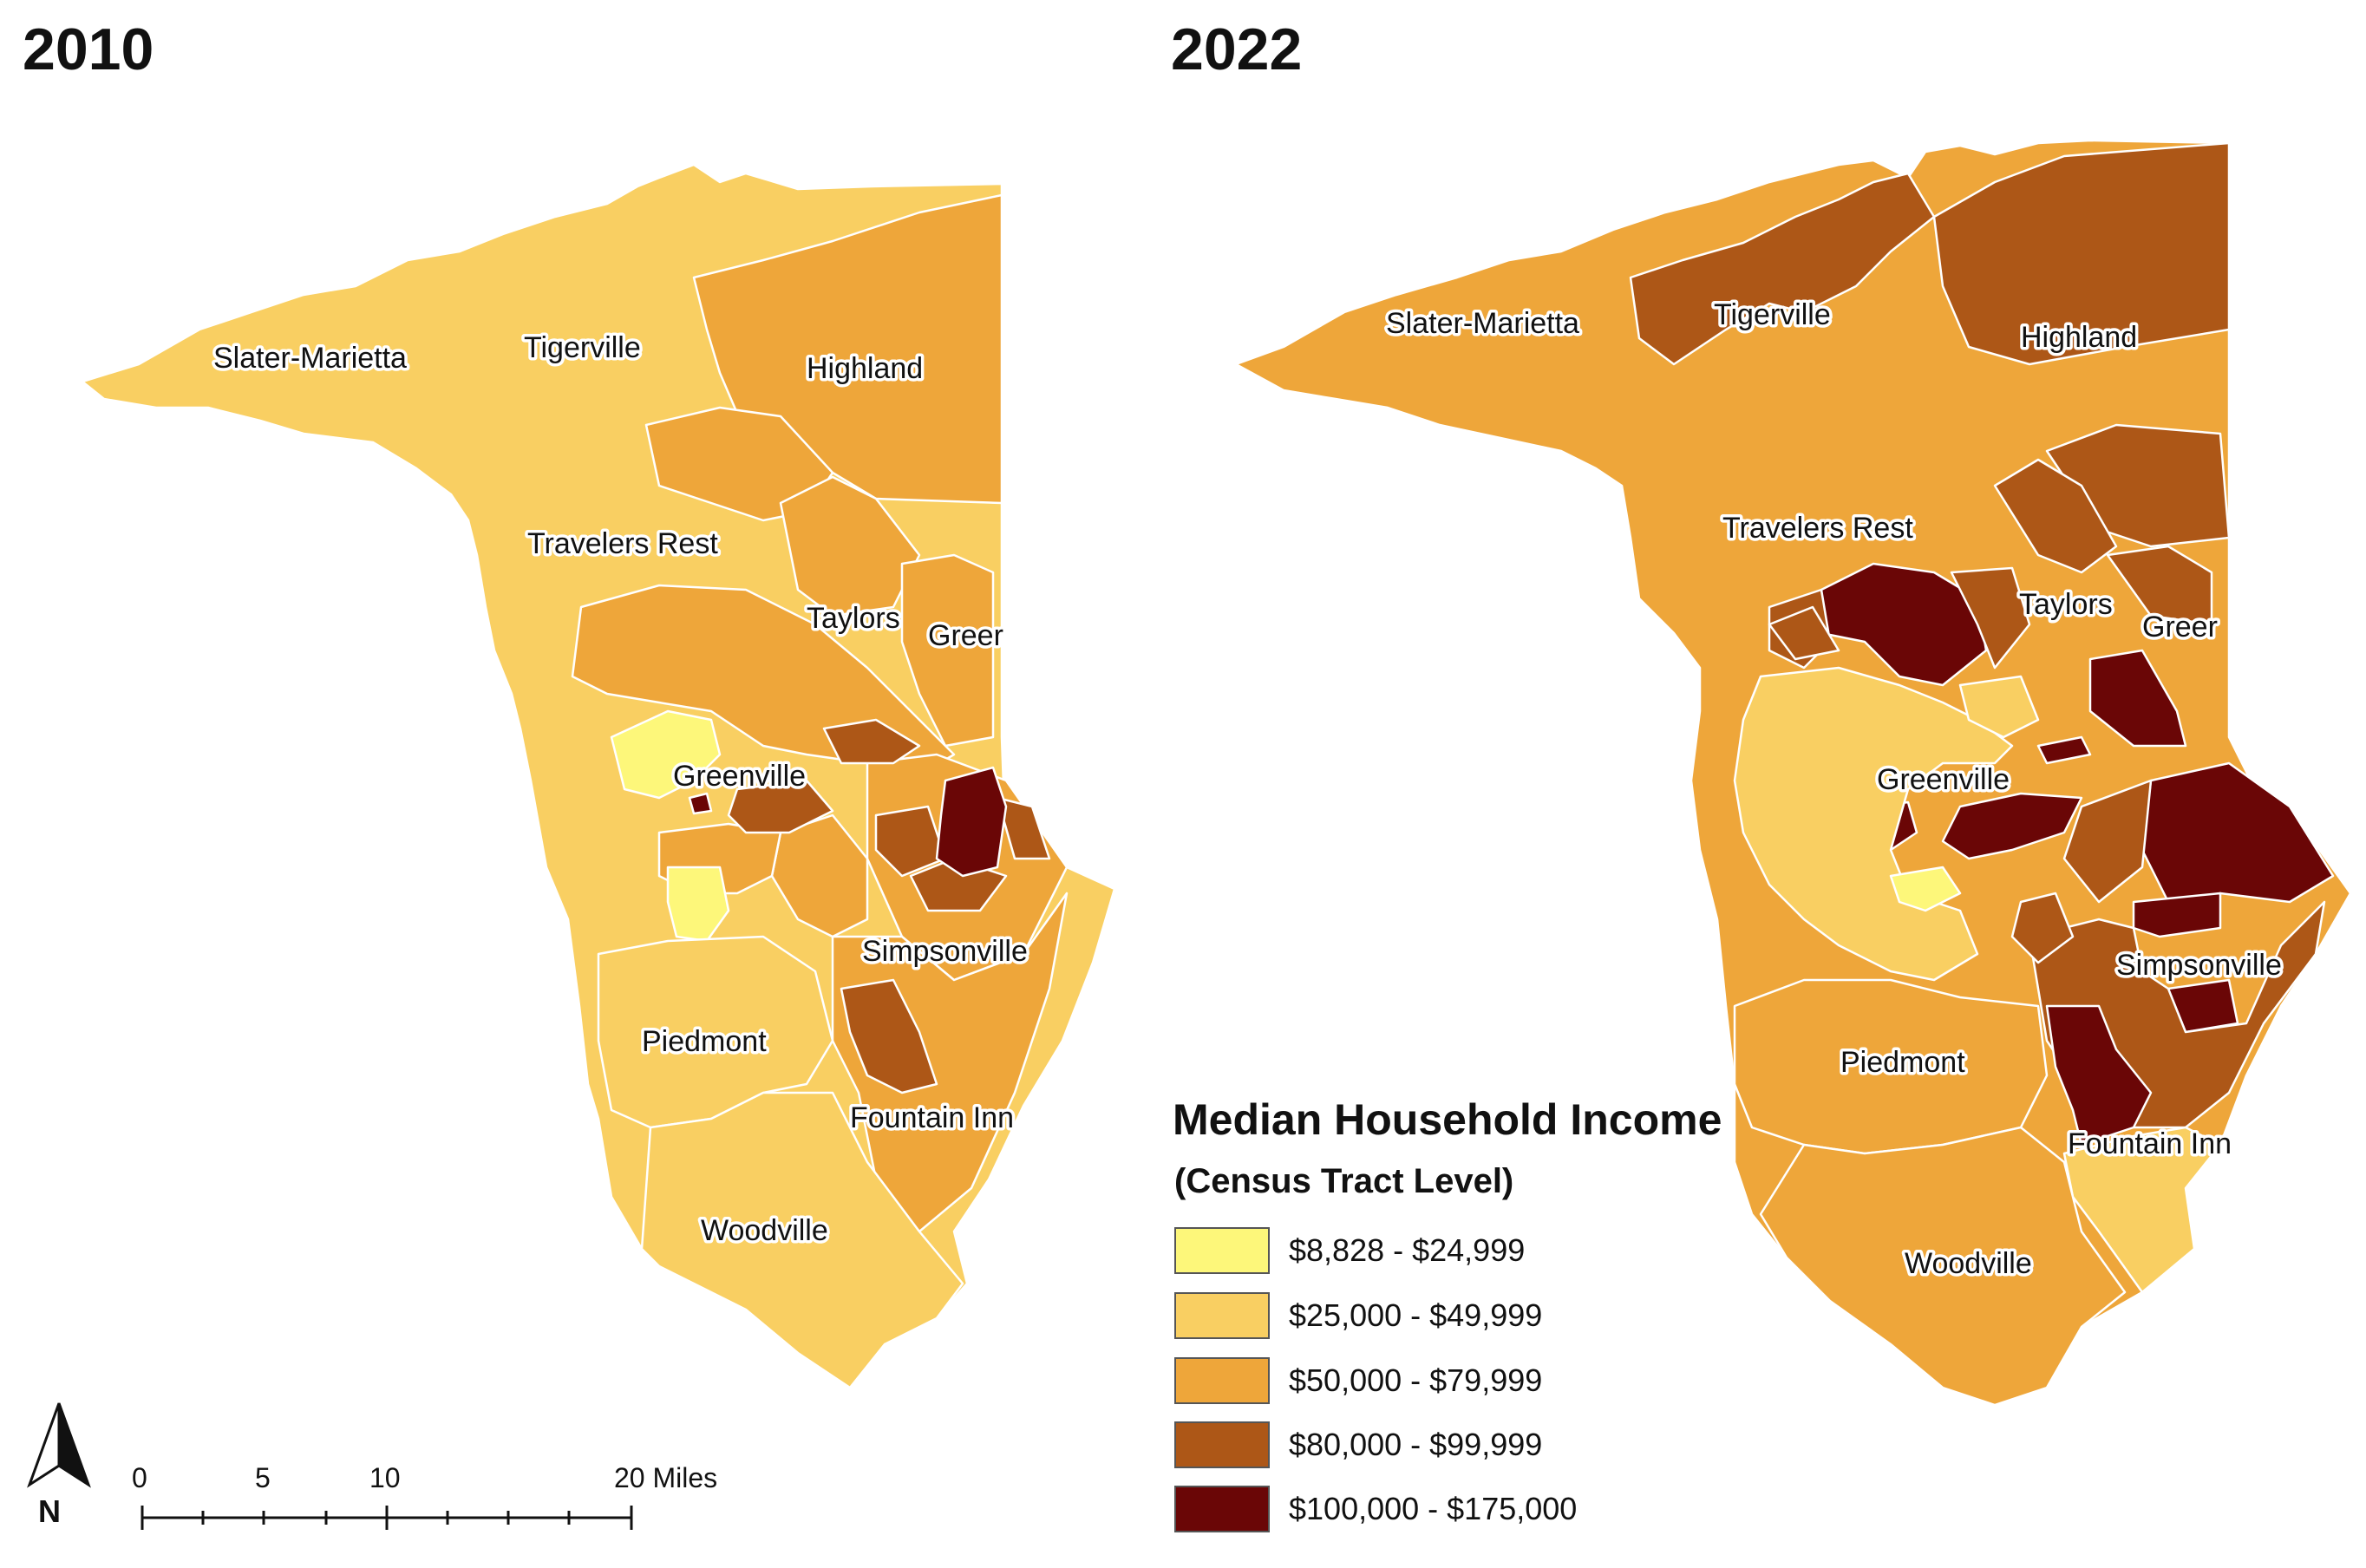 The height and width of the screenshot is (1568, 2366). Describe the element at coordinates (853, 618) in the screenshot. I see `label-taylors-2010: Taylors` at that location.